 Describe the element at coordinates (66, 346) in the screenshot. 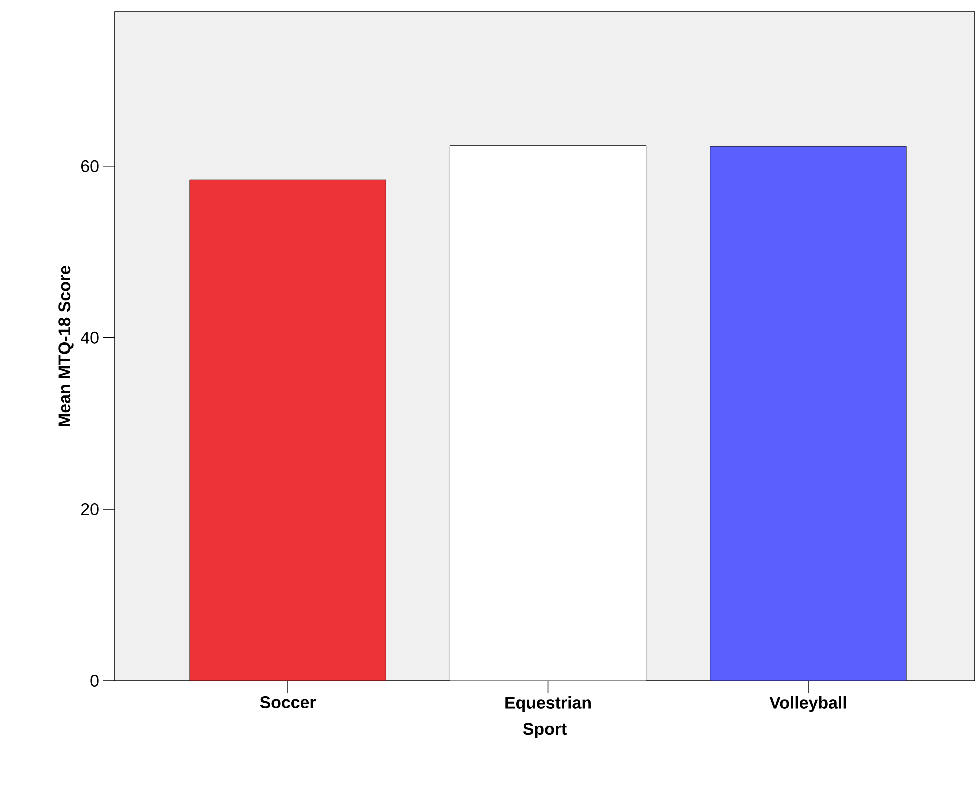

I see `y-axis-title: Mean MTQ-18 Score` at that location.